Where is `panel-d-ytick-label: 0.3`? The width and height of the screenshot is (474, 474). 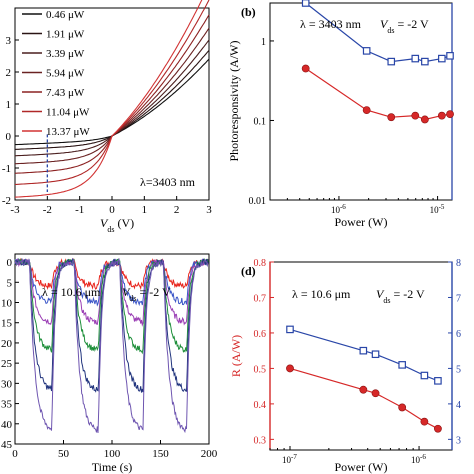 panel-d-ytick-label: 0.3 is located at coordinates (260, 440).